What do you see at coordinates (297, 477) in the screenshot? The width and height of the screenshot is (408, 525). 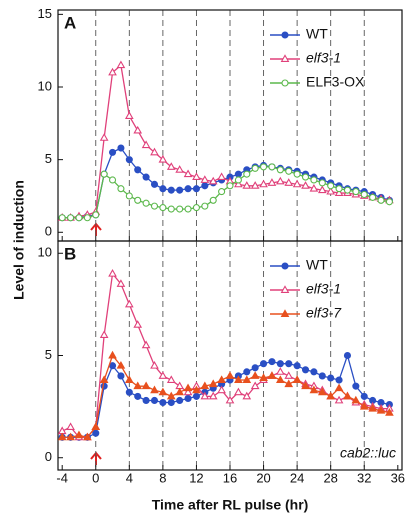 I see `x-tick-label: 24` at bounding box center [297, 477].